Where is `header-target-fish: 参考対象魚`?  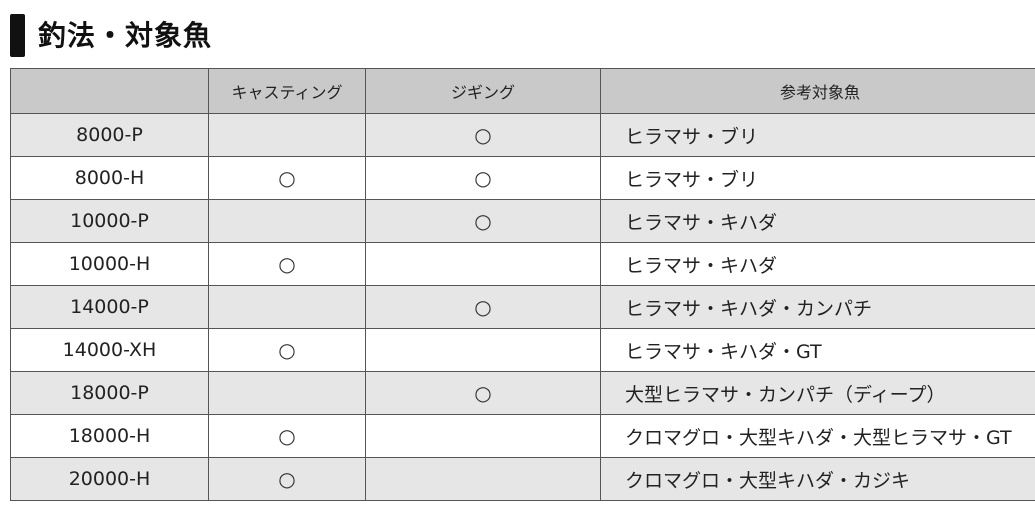
header-target-fish: 参考対象魚 is located at coordinates (817, 91).